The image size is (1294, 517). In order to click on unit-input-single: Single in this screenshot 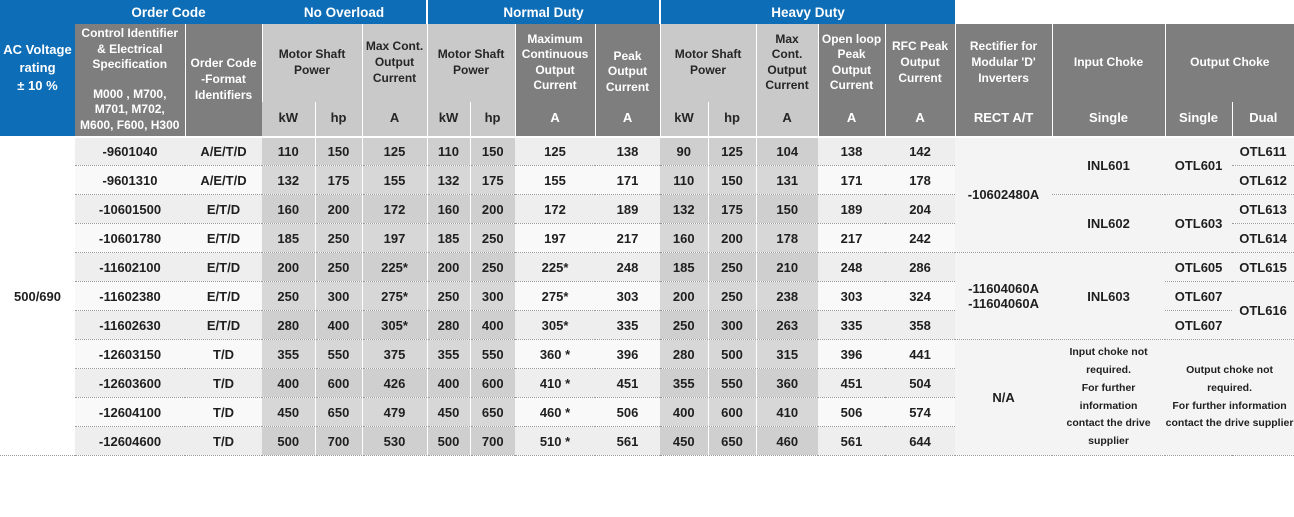, I will do `click(1108, 119)`.